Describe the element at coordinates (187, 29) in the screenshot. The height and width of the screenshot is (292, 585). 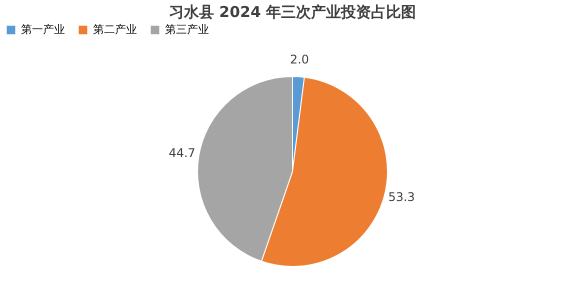
I see `legend-label: 第三产业` at that location.